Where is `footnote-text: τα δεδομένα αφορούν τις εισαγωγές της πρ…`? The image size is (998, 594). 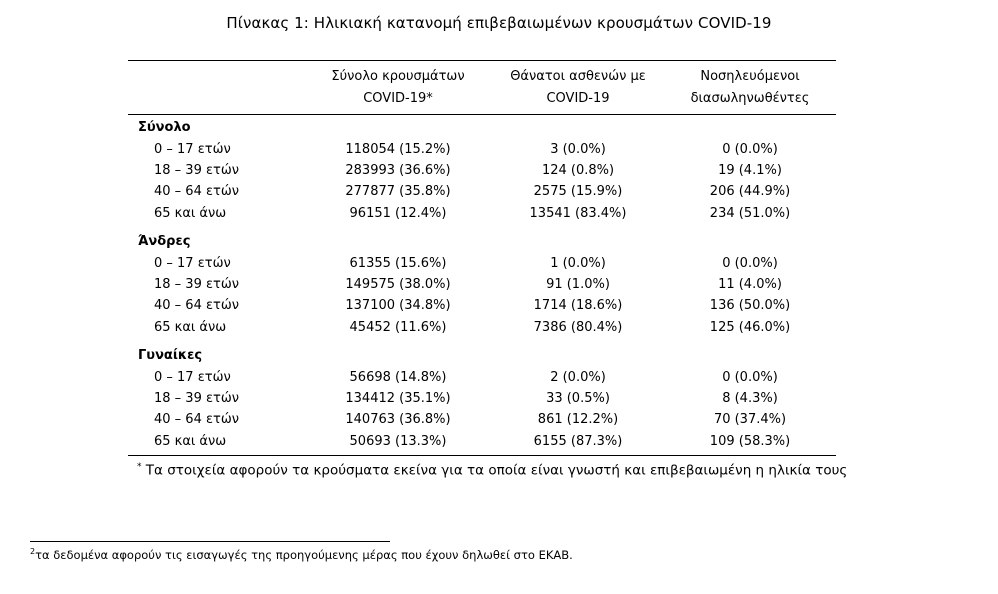 footnote-text: τα δεδομένα αφορούν τις εισαγωγές της πρ… is located at coordinates (304, 554).